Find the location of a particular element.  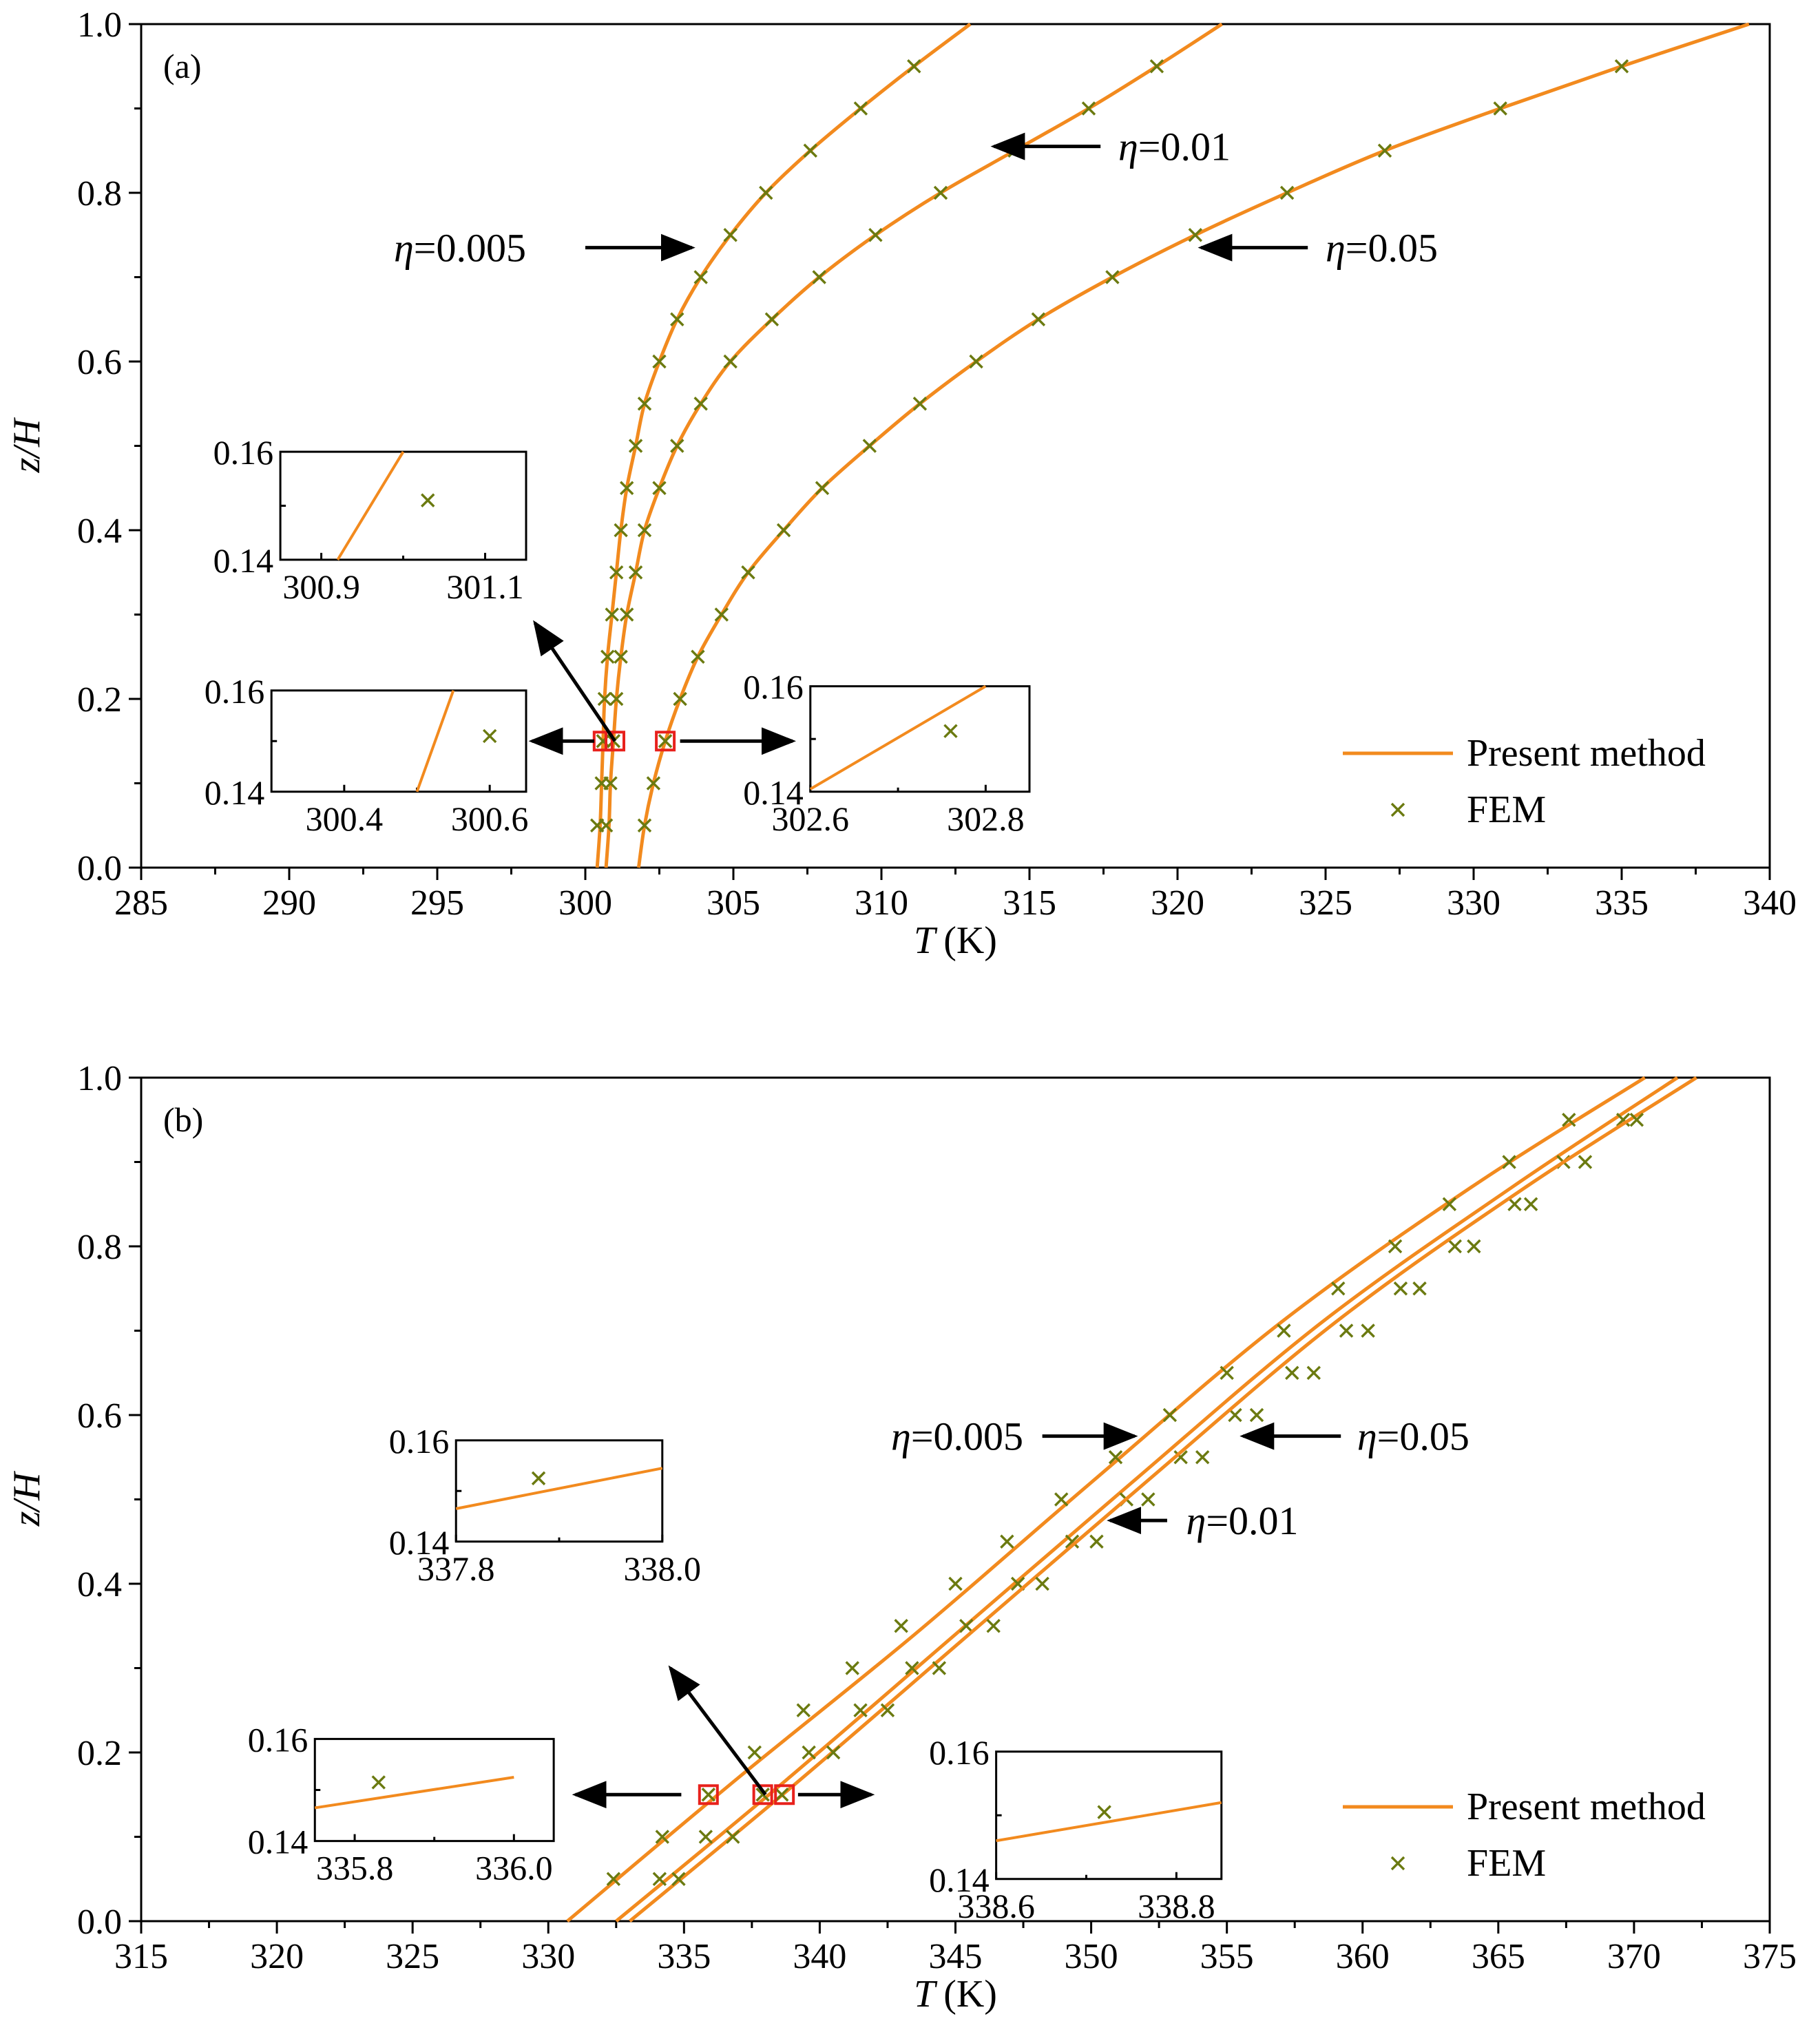

inset-1: 335.8 336.0 0.16 0.14 is located at coordinates (465, 1803).